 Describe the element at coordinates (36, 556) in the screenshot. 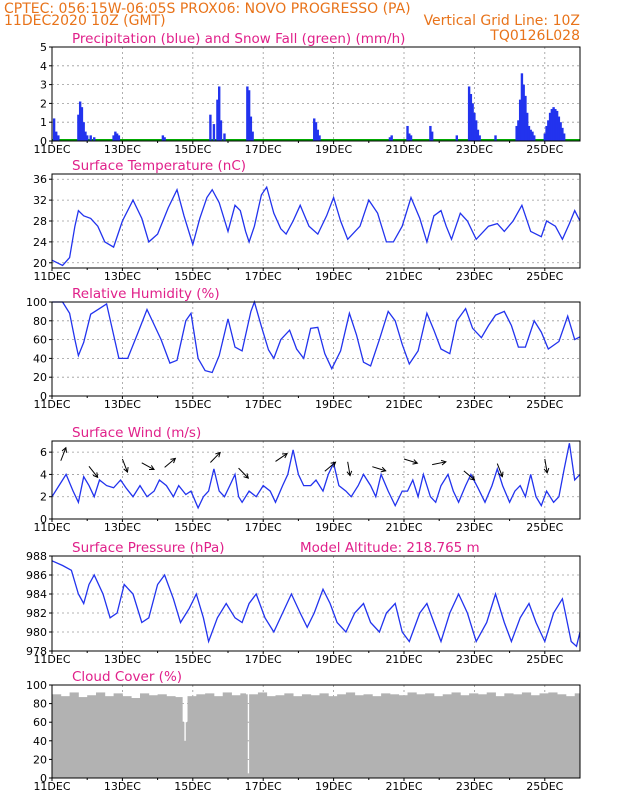

I see `pressure-ytick-label: 988` at that location.